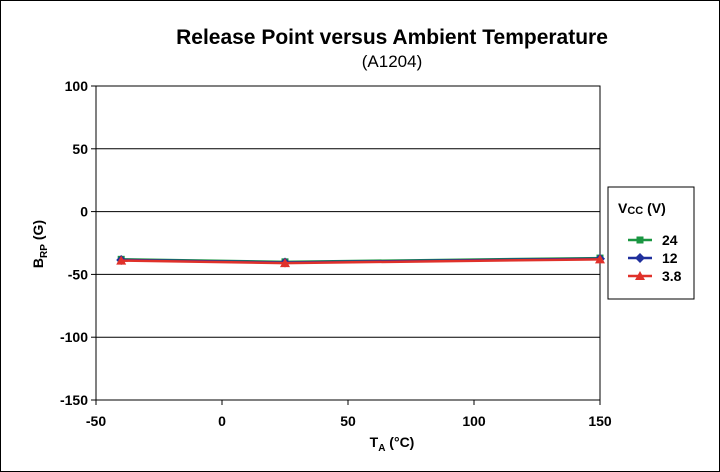 The image size is (720, 472). I want to click on y-tick-label: -100, so click(74, 337).